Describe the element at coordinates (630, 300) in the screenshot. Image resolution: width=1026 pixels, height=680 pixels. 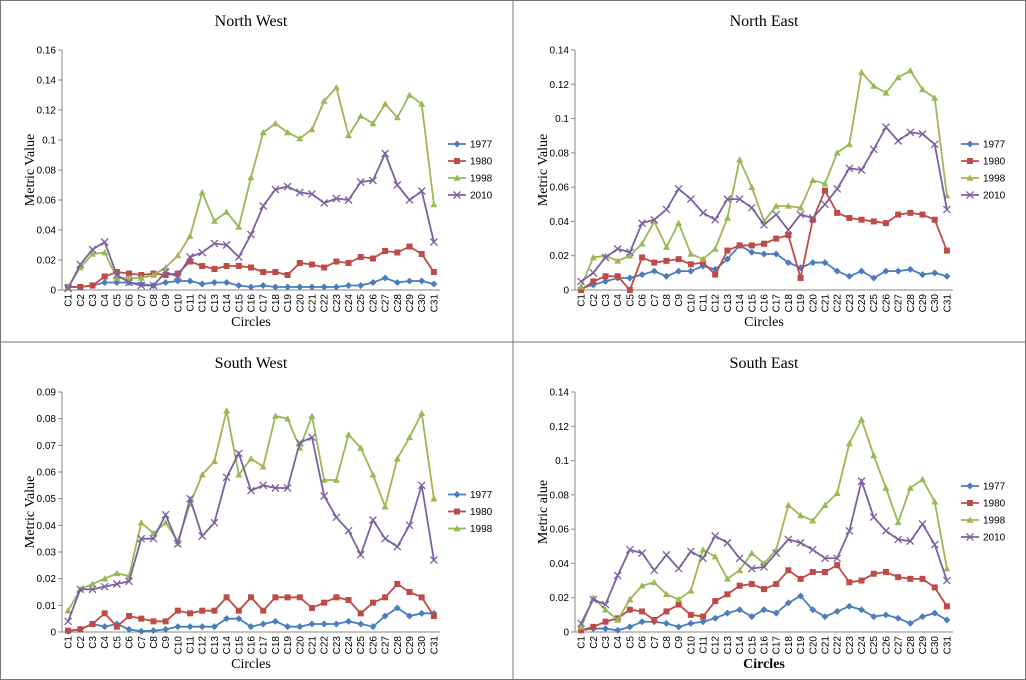
I see `x-tick-label: C5` at that location.